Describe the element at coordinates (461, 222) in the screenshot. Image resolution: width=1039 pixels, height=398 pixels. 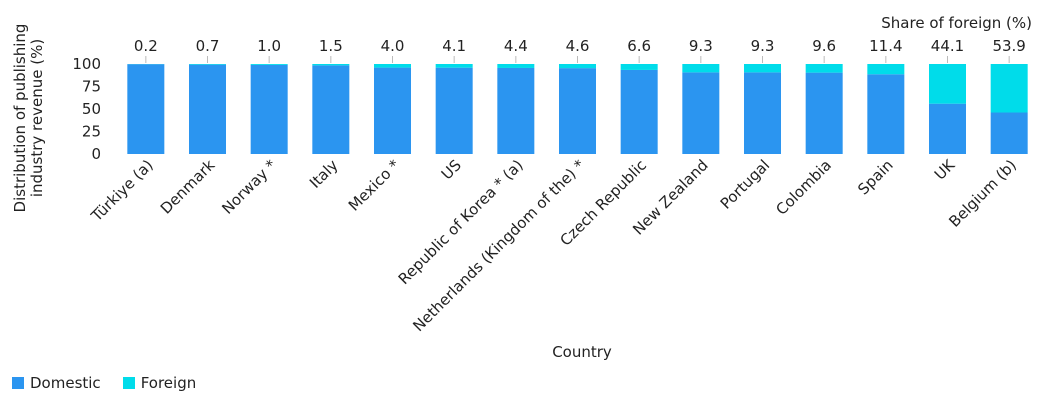
I see `x-tick-label: Republic of Korea * (a)` at that location.